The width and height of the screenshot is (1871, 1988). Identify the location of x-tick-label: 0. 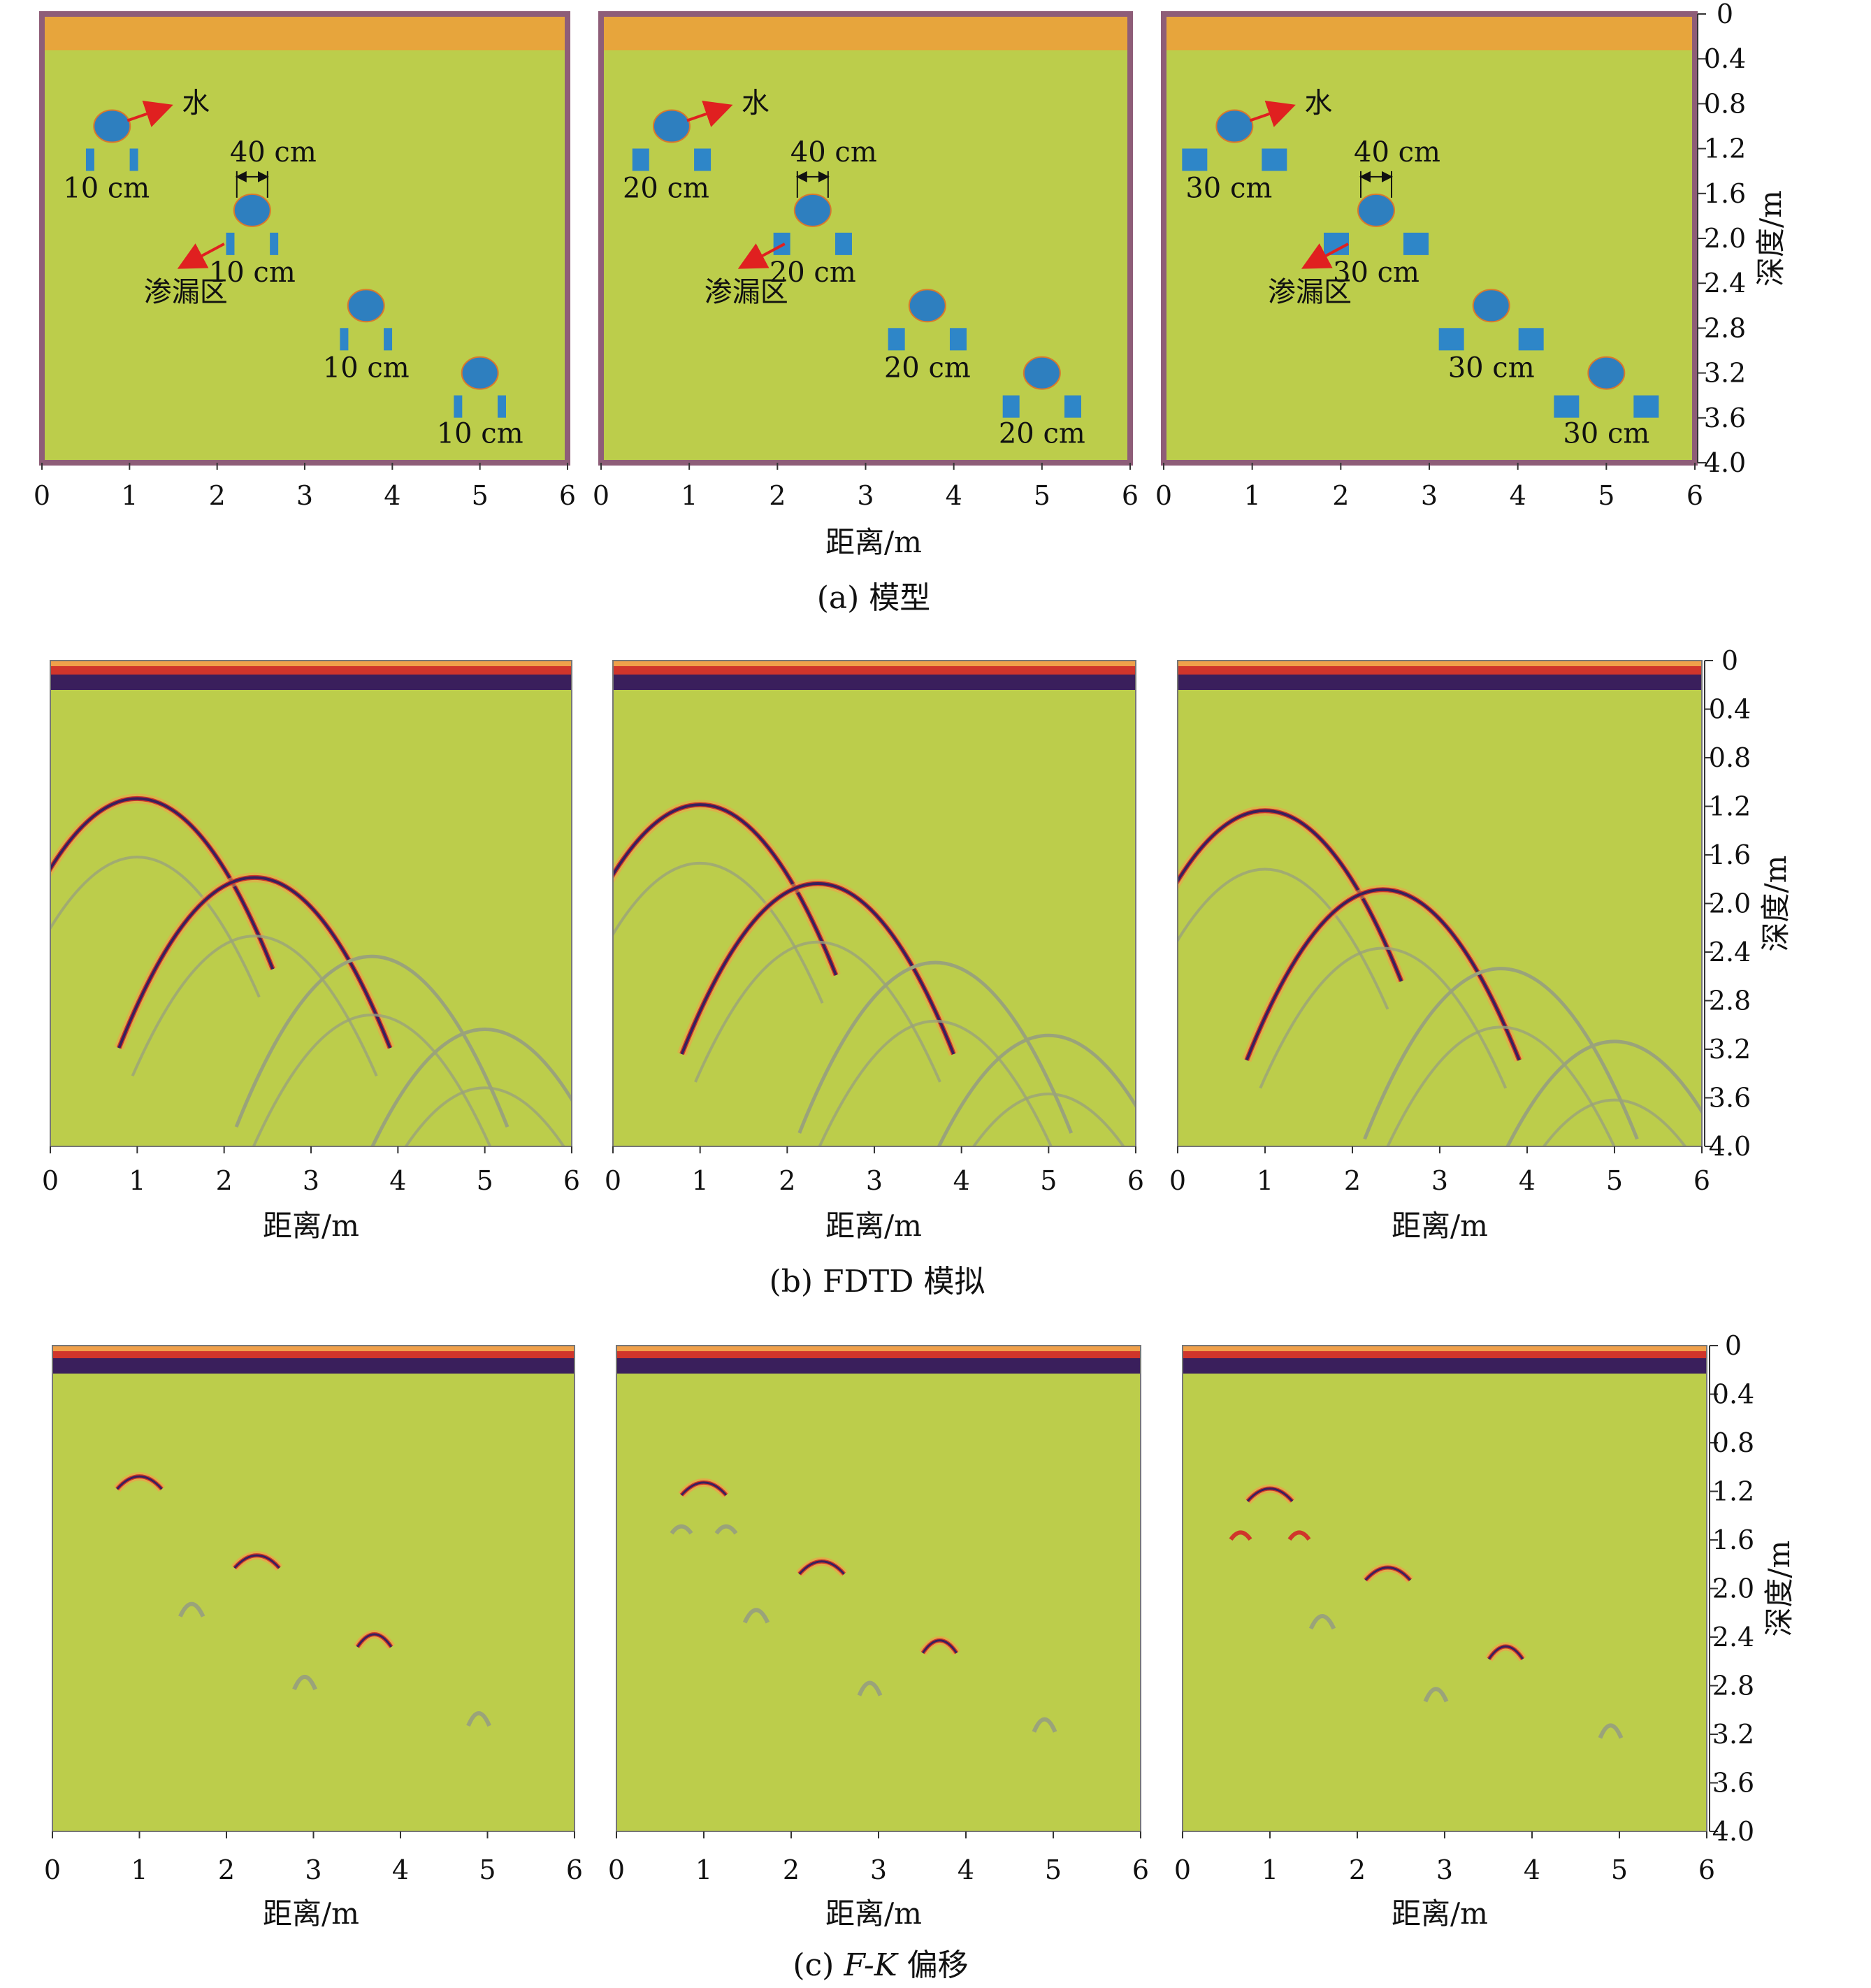
(1177, 1180).